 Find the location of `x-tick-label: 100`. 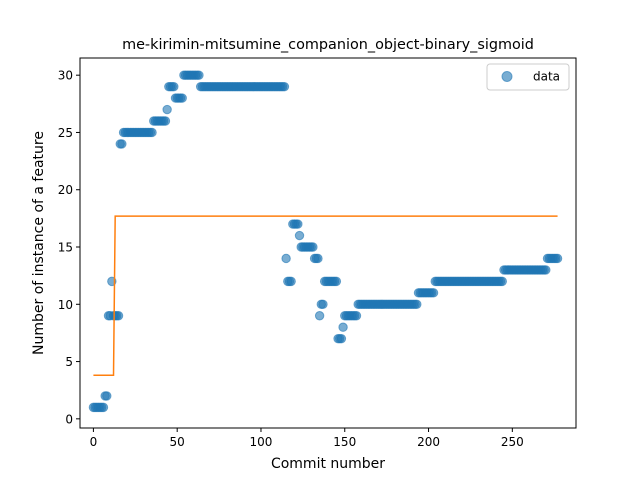

x-tick-label: 100 is located at coordinates (261, 442).